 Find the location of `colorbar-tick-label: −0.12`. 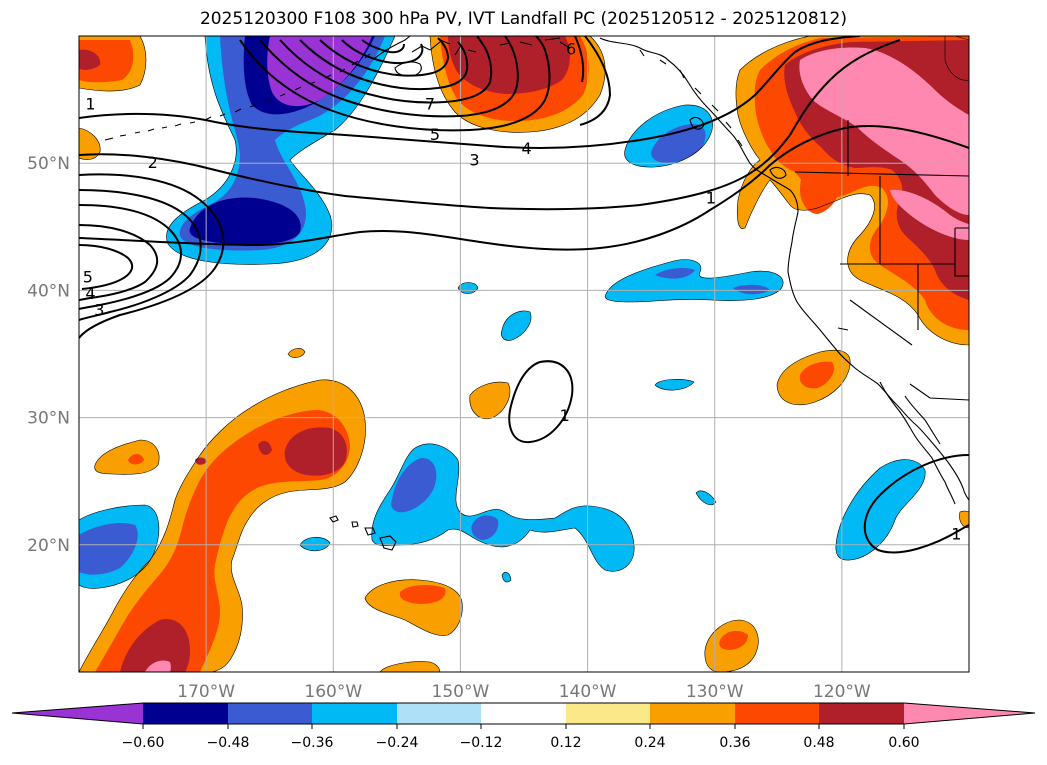

colorbar-tick-label: −0.12 is located at coordinates (481, 743).